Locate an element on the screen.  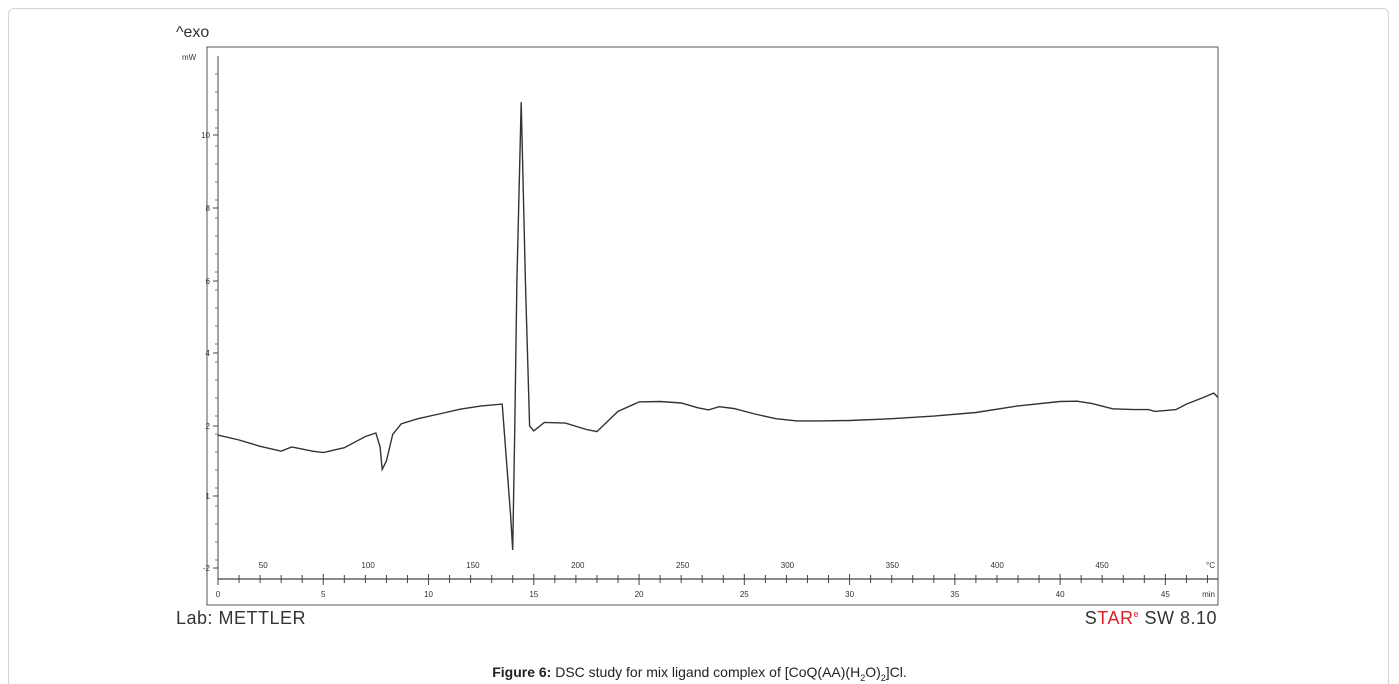
x-top-tick-label: 300 is located at coordinates (788, 565).